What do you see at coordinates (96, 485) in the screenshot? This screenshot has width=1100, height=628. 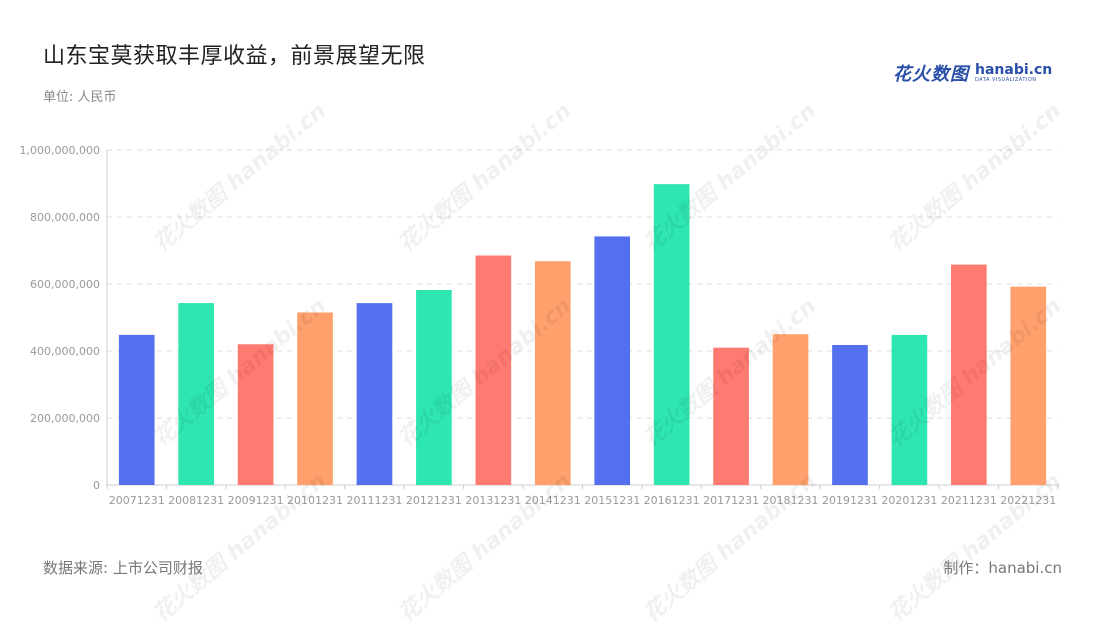 I see `y-tick-label: 0` at bounding box center [96, 485].